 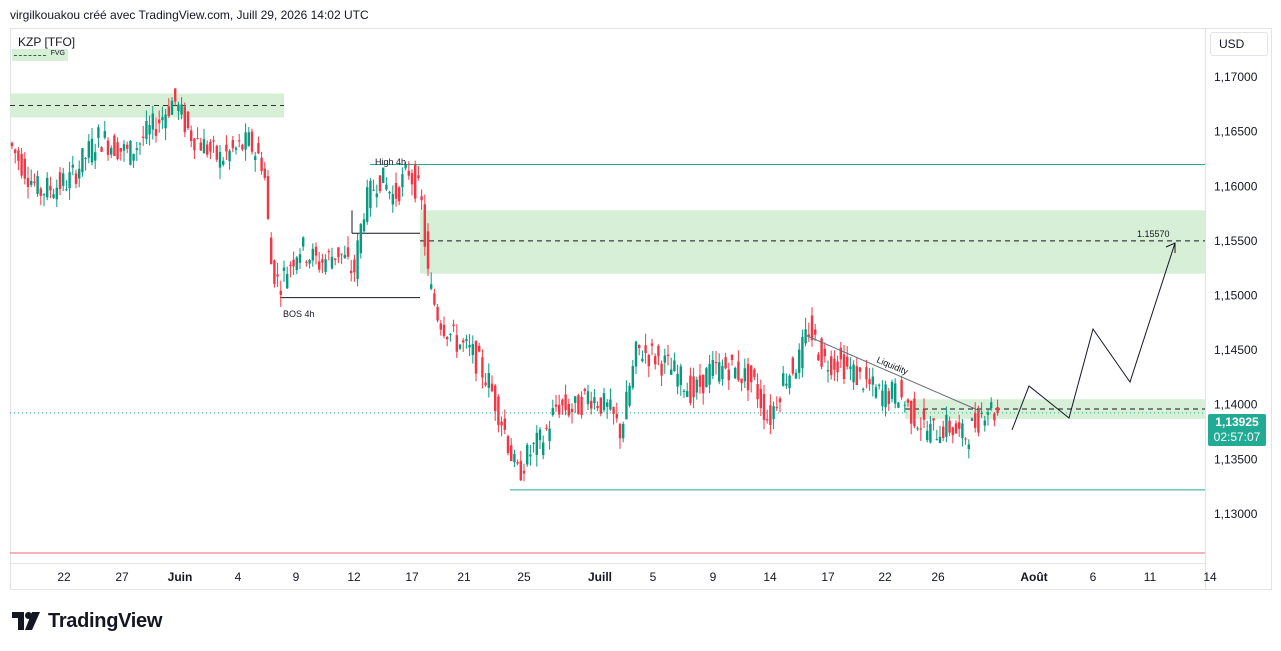 What do you see at coordinates (1093, 577) in the screenshot?
I see `x-tick-label: 6` at bounding box center [1093, 577].